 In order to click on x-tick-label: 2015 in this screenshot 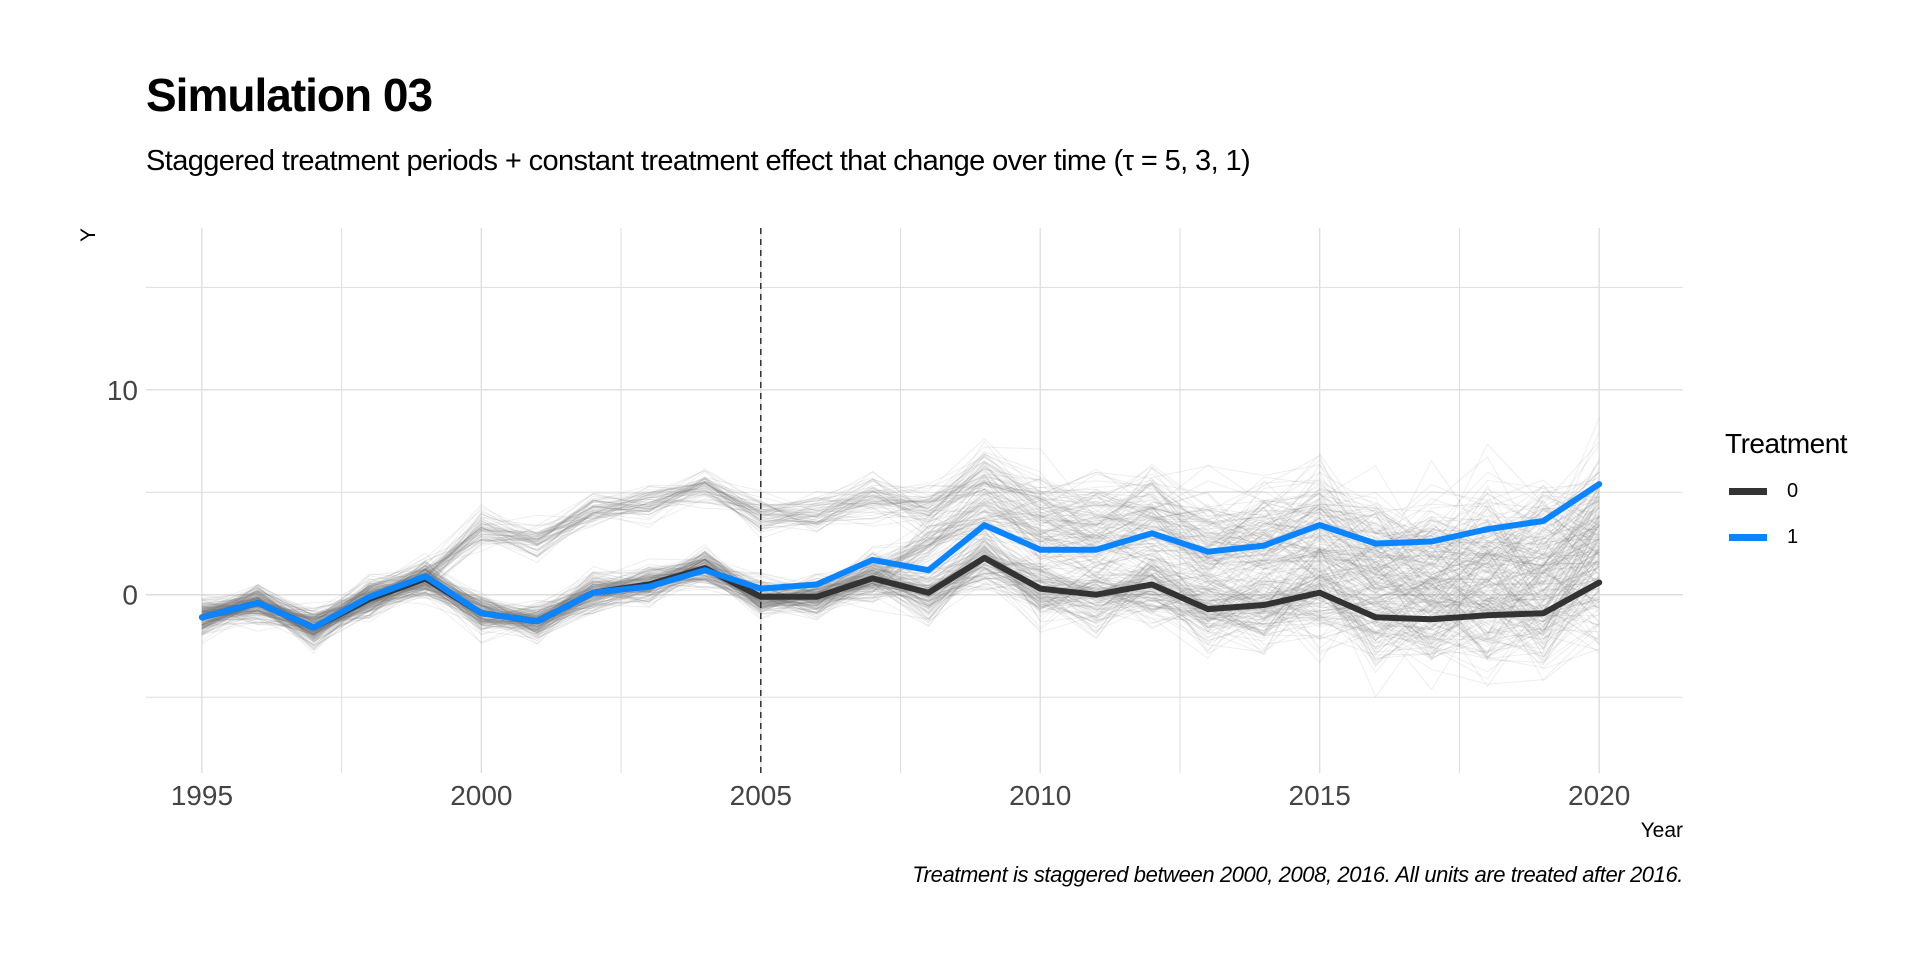, I will do `click(1320, 795)`.